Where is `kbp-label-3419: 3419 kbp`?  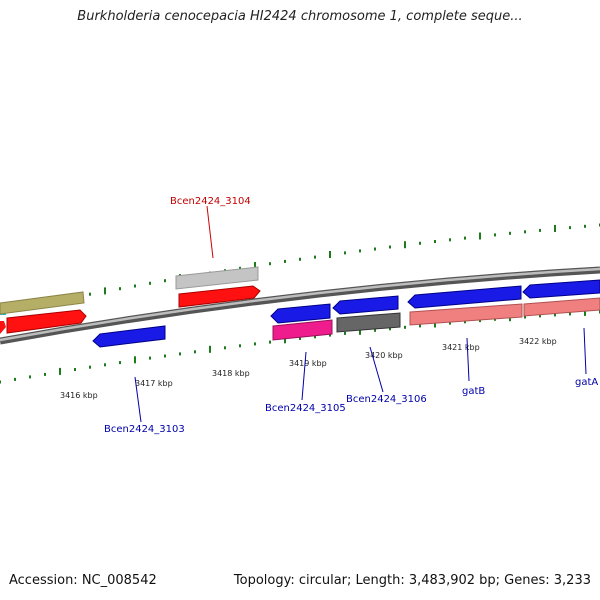
kbp-label-3419: 3419 kbp is located at coordinates (308, 363).